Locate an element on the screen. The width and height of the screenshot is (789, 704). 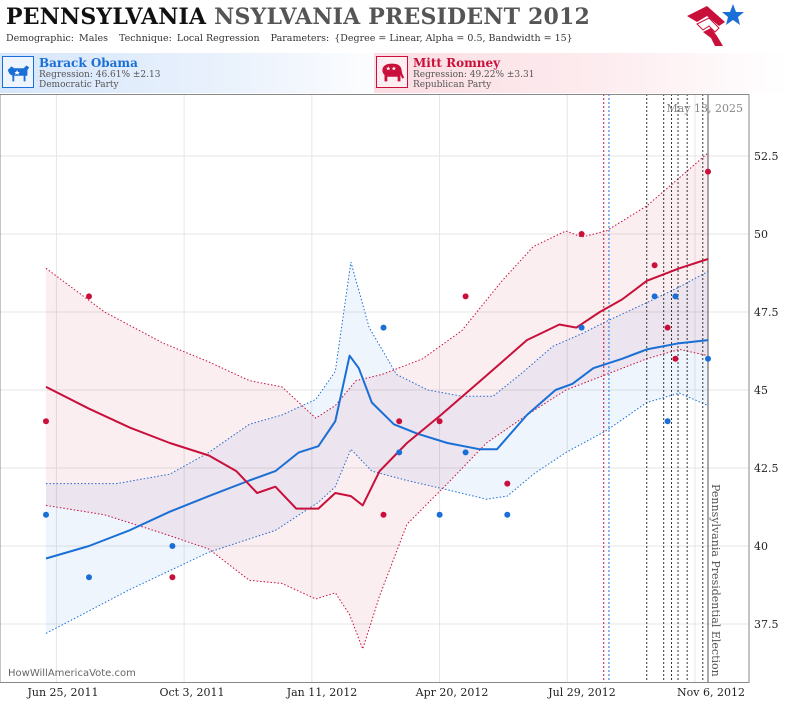
title-rest: NSYLVANIA PRESIDENT 2012 is located at coordinates (402, 17).